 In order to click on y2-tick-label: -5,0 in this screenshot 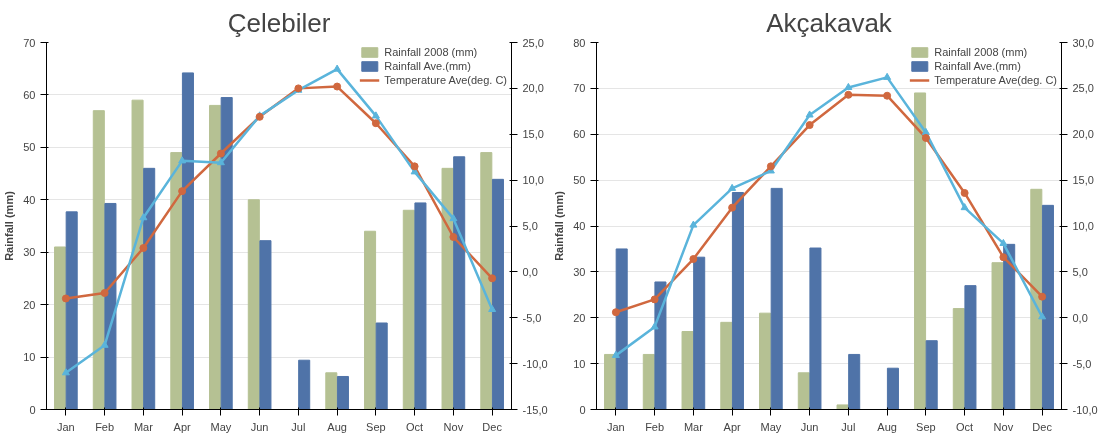, I will do `click(1082, 363)`.